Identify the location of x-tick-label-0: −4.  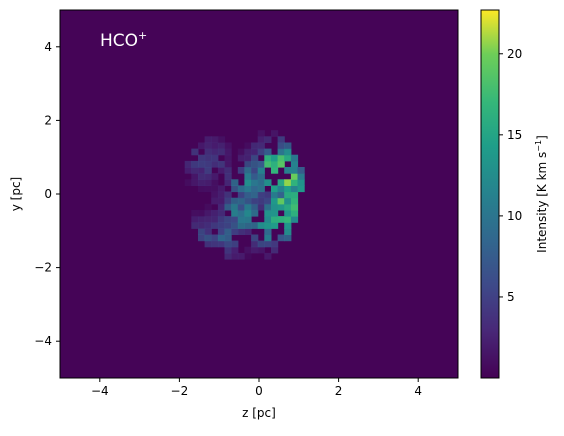
(100, 391).